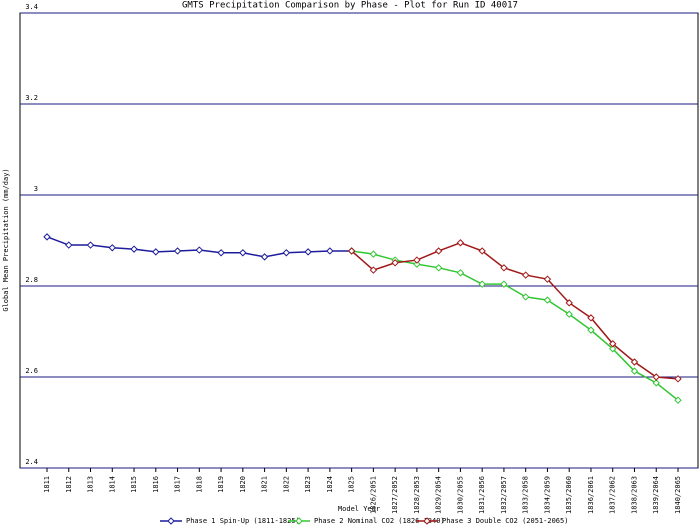 This screenshot has width=700, height=525. I want to click on x-tick-label: 1820, so click(243, 484).